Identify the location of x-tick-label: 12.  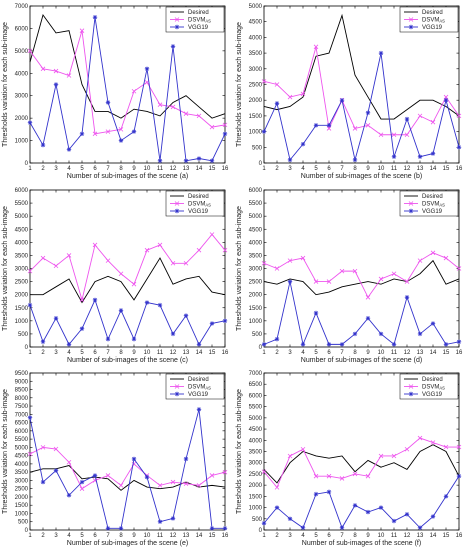
(407, 169).